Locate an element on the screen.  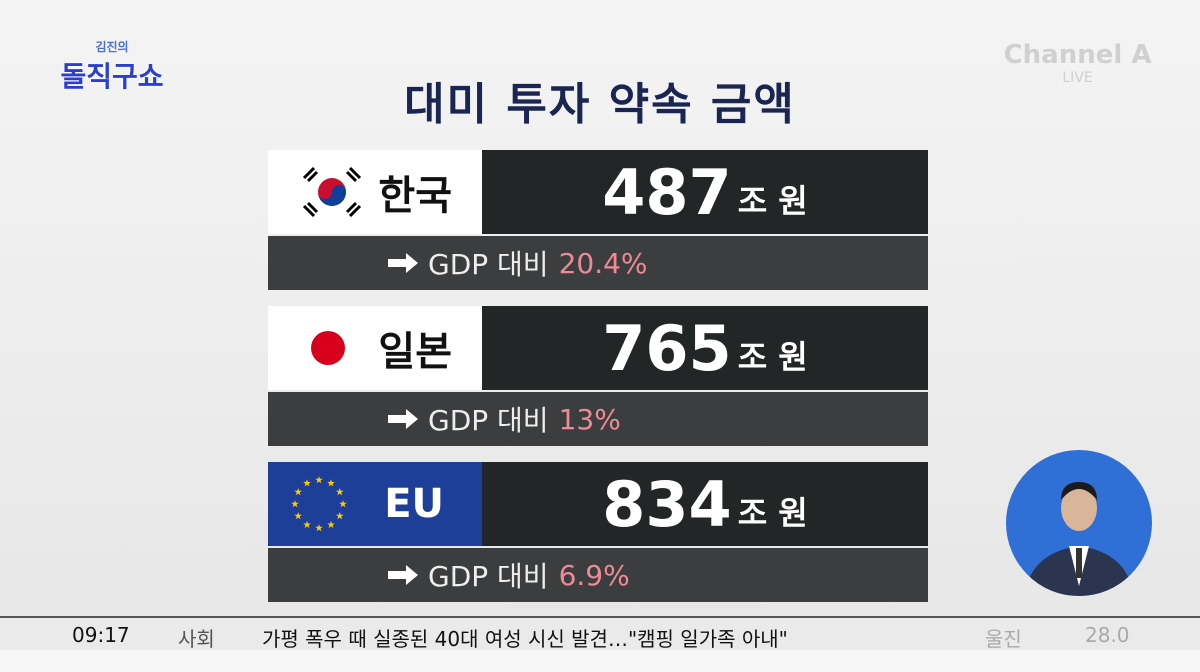
ticker-headline: 가평 폭우 때 실종된 40대 여성 시신 발견…"캠핑 일가족 아내" is located at coordinates (525, 639).